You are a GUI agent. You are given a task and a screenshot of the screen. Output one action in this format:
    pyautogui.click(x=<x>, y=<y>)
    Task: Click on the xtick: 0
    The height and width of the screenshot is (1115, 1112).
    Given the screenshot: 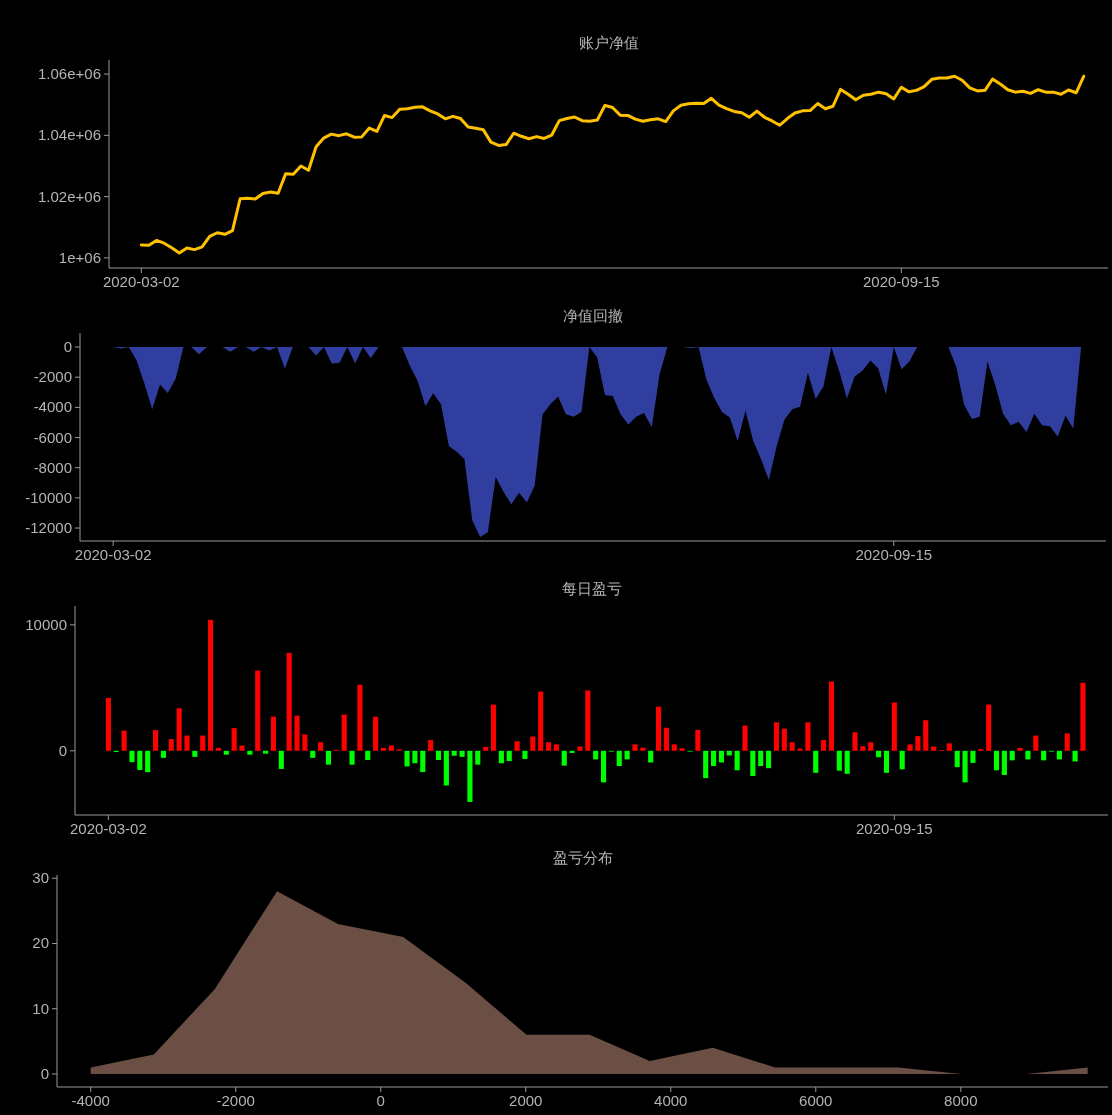 What is the action you would take?
    pyautogui.click(x=380, y=1100)
    